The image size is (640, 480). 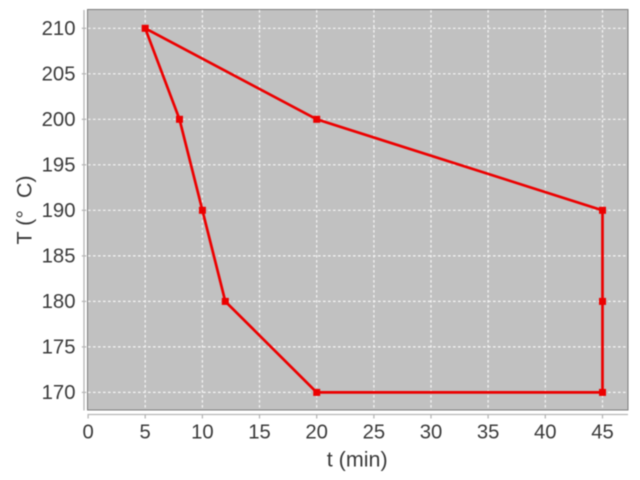 I want to click on svg-text: 170, so click(x=59, y=393).